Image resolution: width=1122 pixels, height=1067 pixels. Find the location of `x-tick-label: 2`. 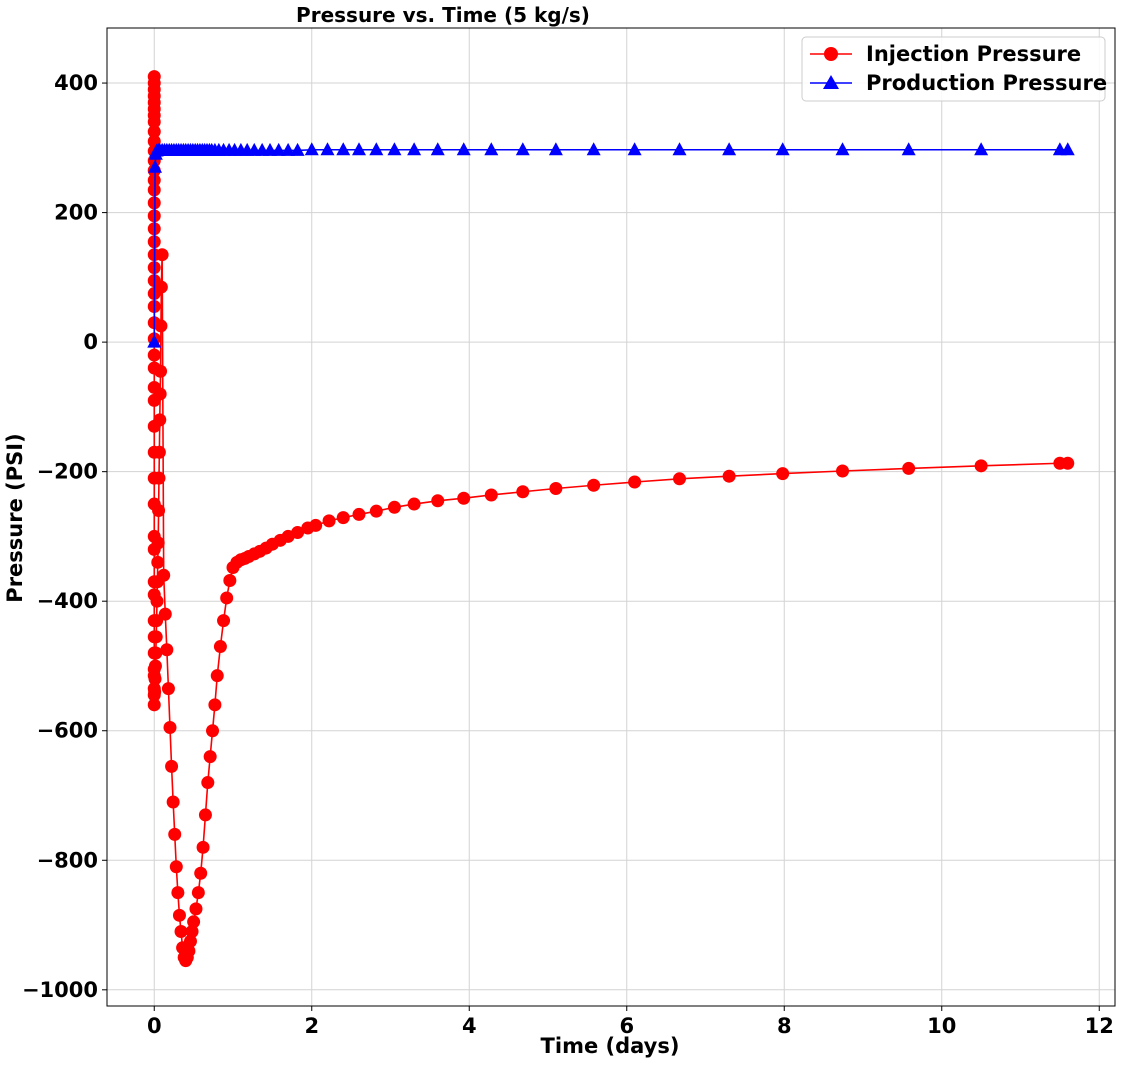

x-tick-label: 2 is located at coordinates (311, 1026).